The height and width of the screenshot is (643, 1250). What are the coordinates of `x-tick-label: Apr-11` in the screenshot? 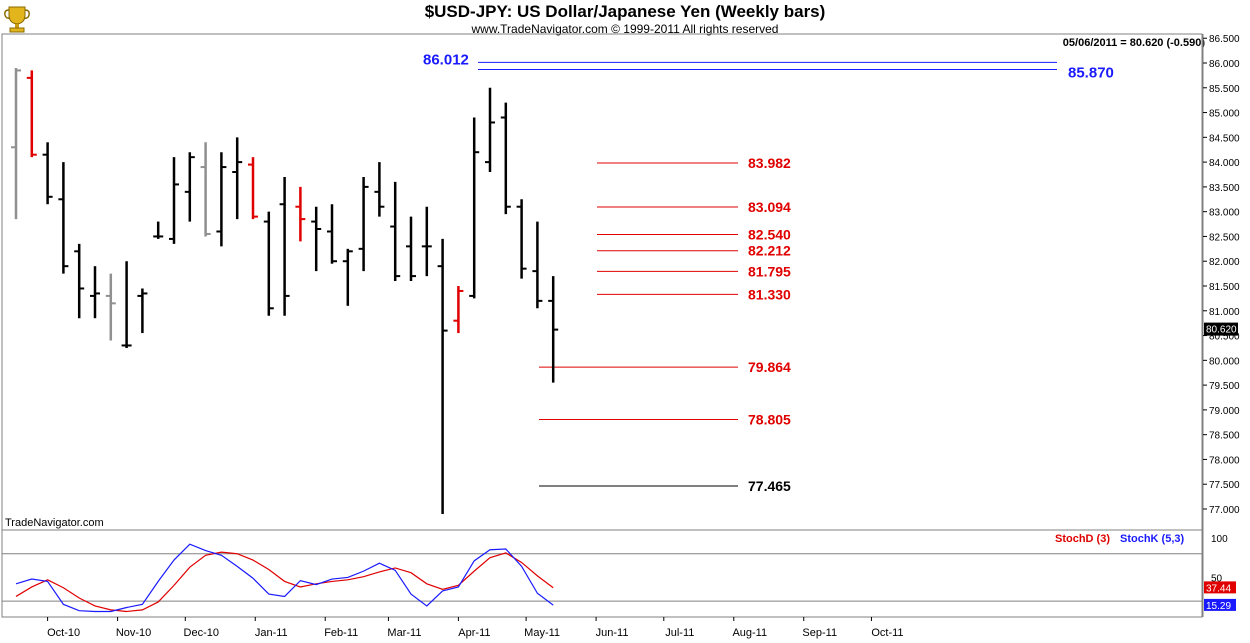 It's located at (474, 633).